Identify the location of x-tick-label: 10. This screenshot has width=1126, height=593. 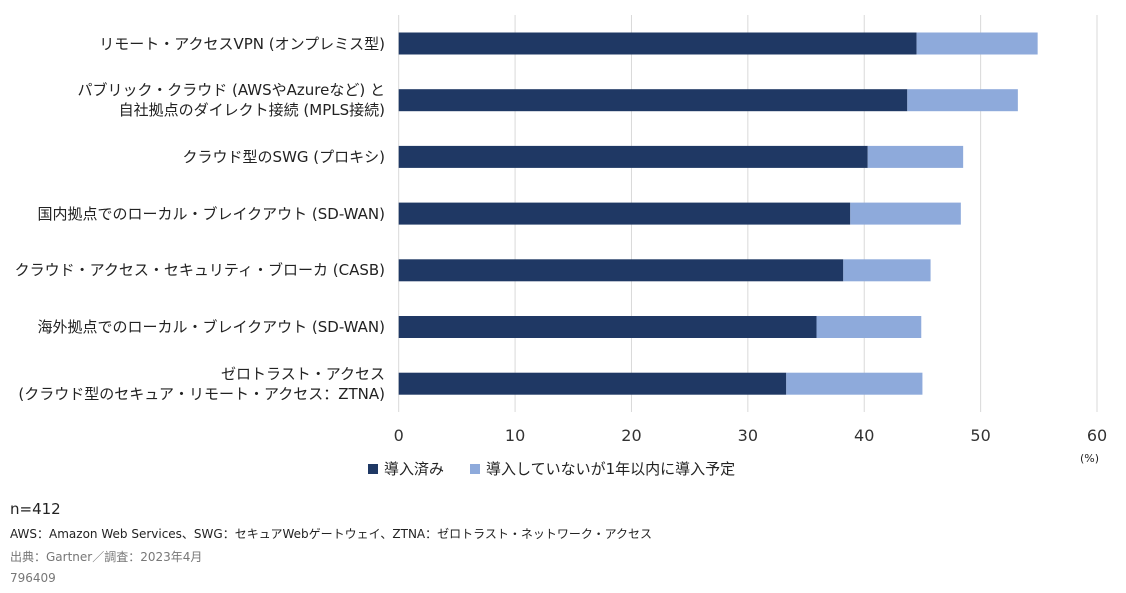
(515, 435).